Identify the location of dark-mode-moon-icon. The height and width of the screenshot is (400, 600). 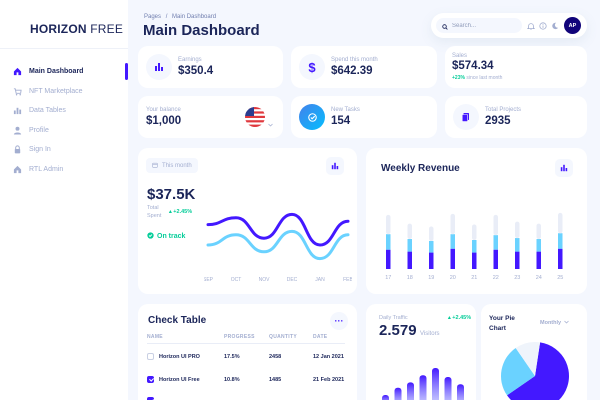
(554, 25).